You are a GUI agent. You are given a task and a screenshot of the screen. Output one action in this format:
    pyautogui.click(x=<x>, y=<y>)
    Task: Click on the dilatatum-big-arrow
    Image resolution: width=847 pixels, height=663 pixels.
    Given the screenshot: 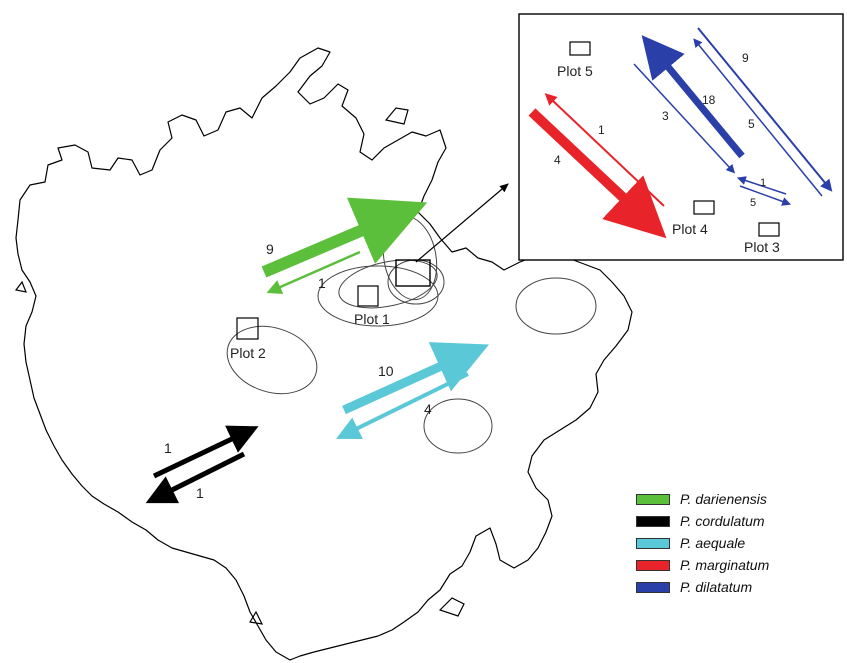 What is the action you would take?
    pyautogui.click(x=693, y=97)
    